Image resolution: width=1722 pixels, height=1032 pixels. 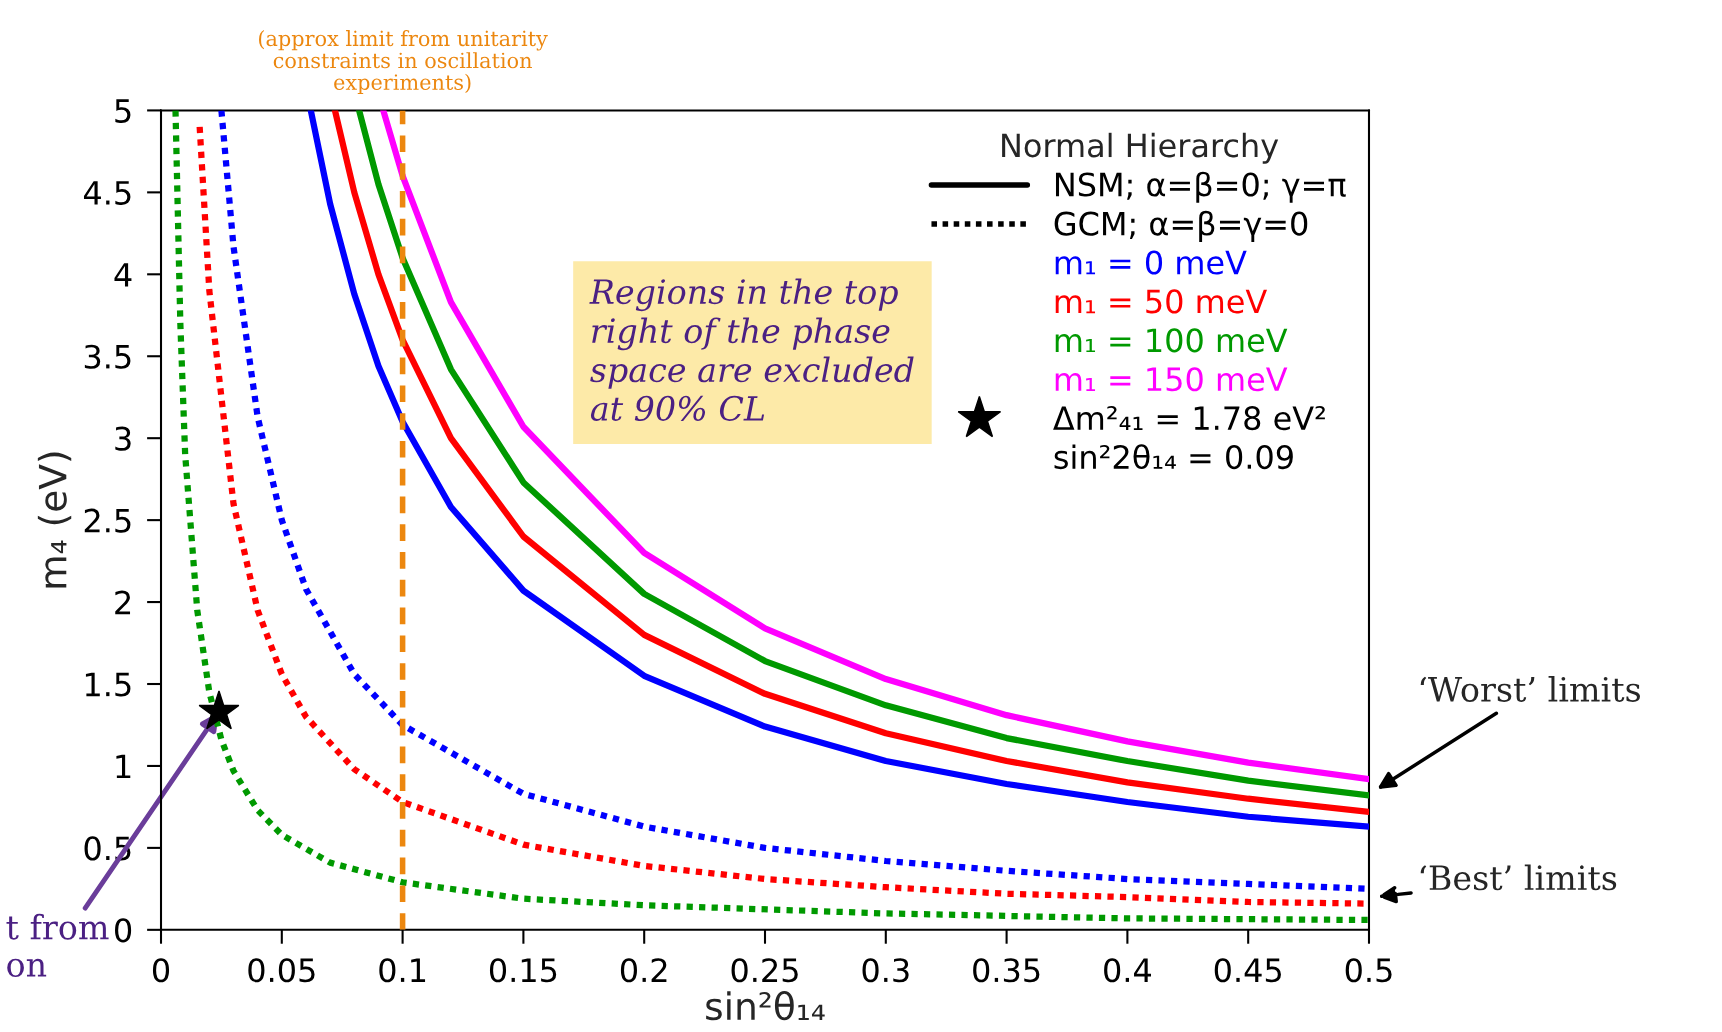 I want to click on text: m₁ = 150 meV, so click(x=1171, y=379).